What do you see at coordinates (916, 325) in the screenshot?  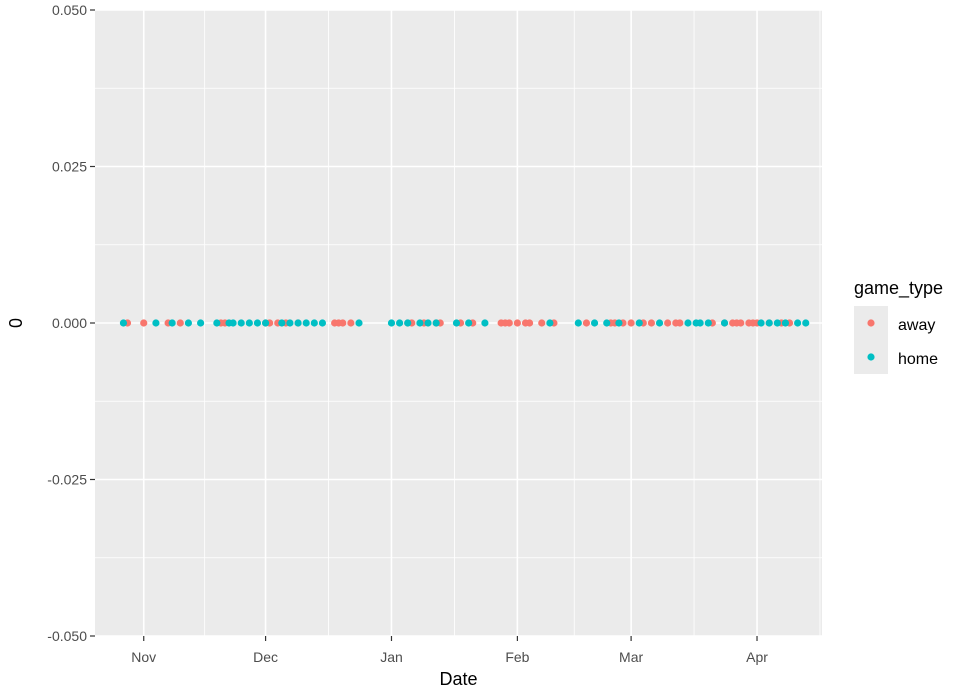 I see `legend-label-away: away` at bounding box center [916, 325].